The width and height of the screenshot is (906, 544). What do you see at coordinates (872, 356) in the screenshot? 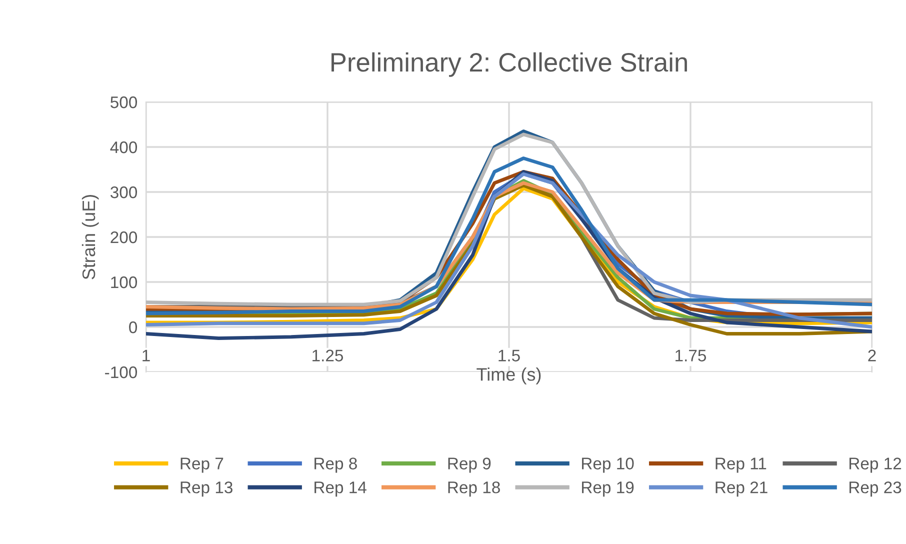
I see `x-tick-label: 2` at bounding box center [872, 356].